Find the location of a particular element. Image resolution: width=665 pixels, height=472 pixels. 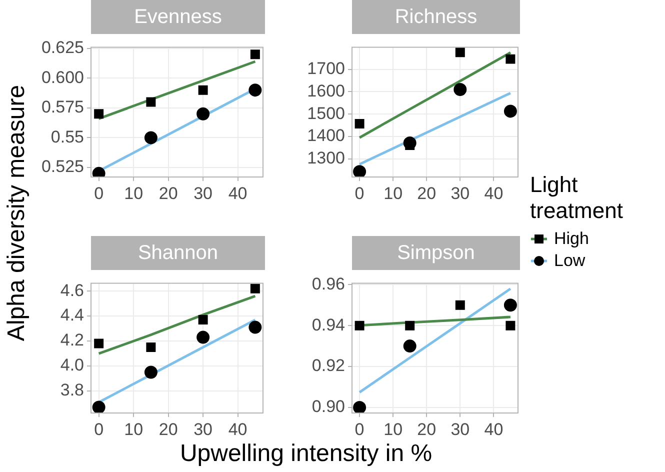

y-tick-label: 1400 is located at coordinates (326, 136).